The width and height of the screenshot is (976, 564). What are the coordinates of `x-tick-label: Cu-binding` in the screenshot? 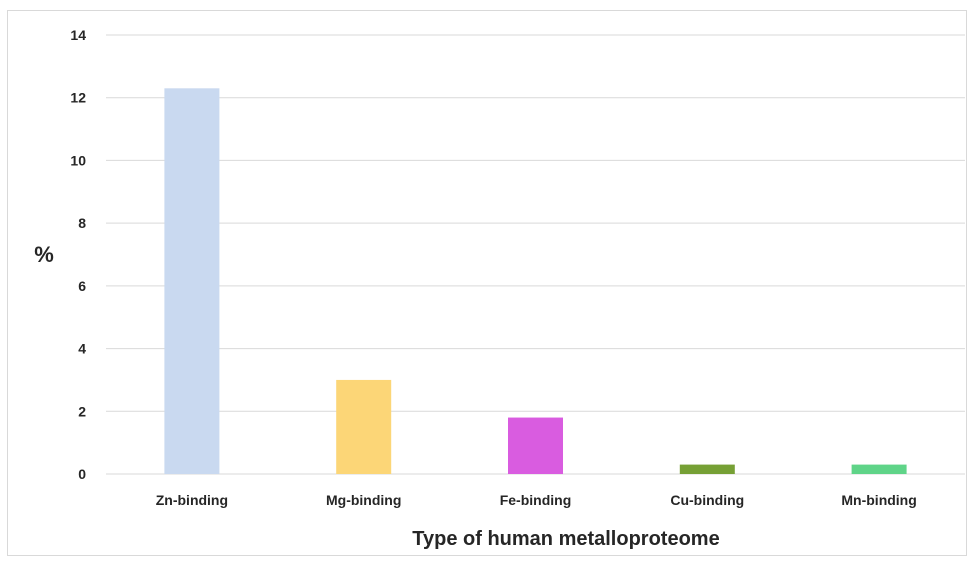 It's located at (707, 500).